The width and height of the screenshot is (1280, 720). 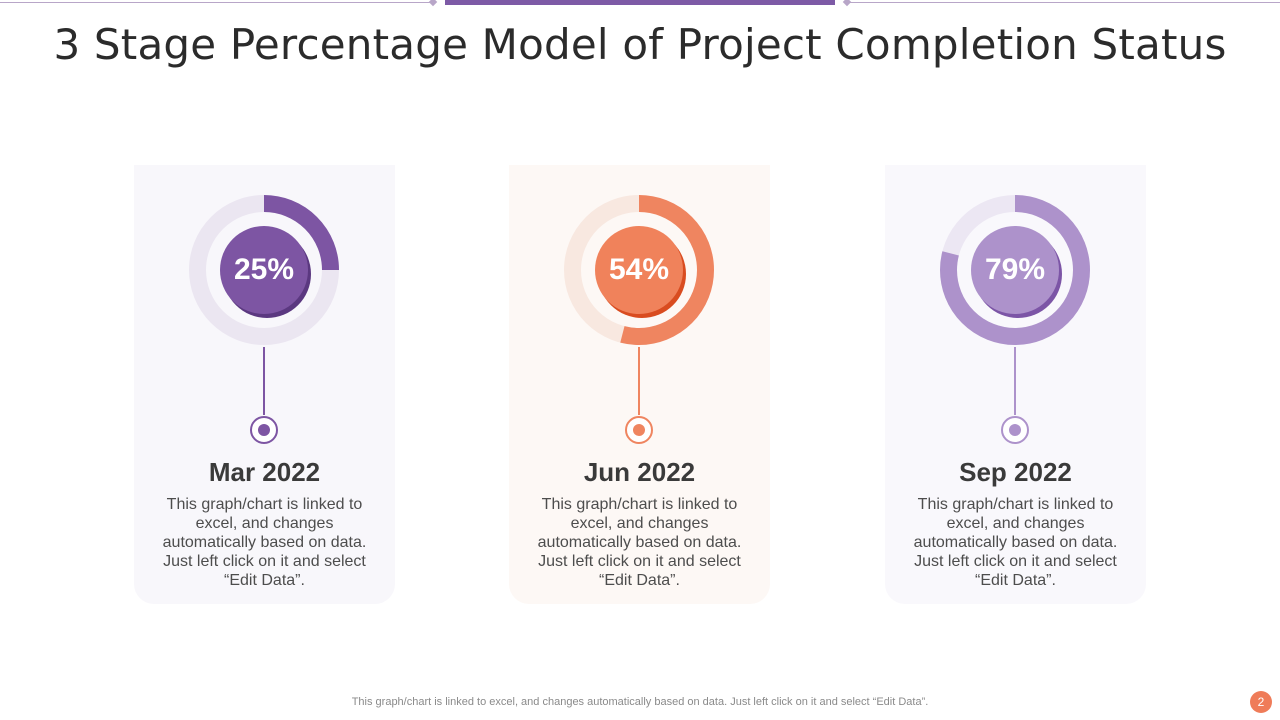 What do you see at coordinates (847, 3) in the screenshot?
I see `header-diamond-right` at bounding box center [847, 3].